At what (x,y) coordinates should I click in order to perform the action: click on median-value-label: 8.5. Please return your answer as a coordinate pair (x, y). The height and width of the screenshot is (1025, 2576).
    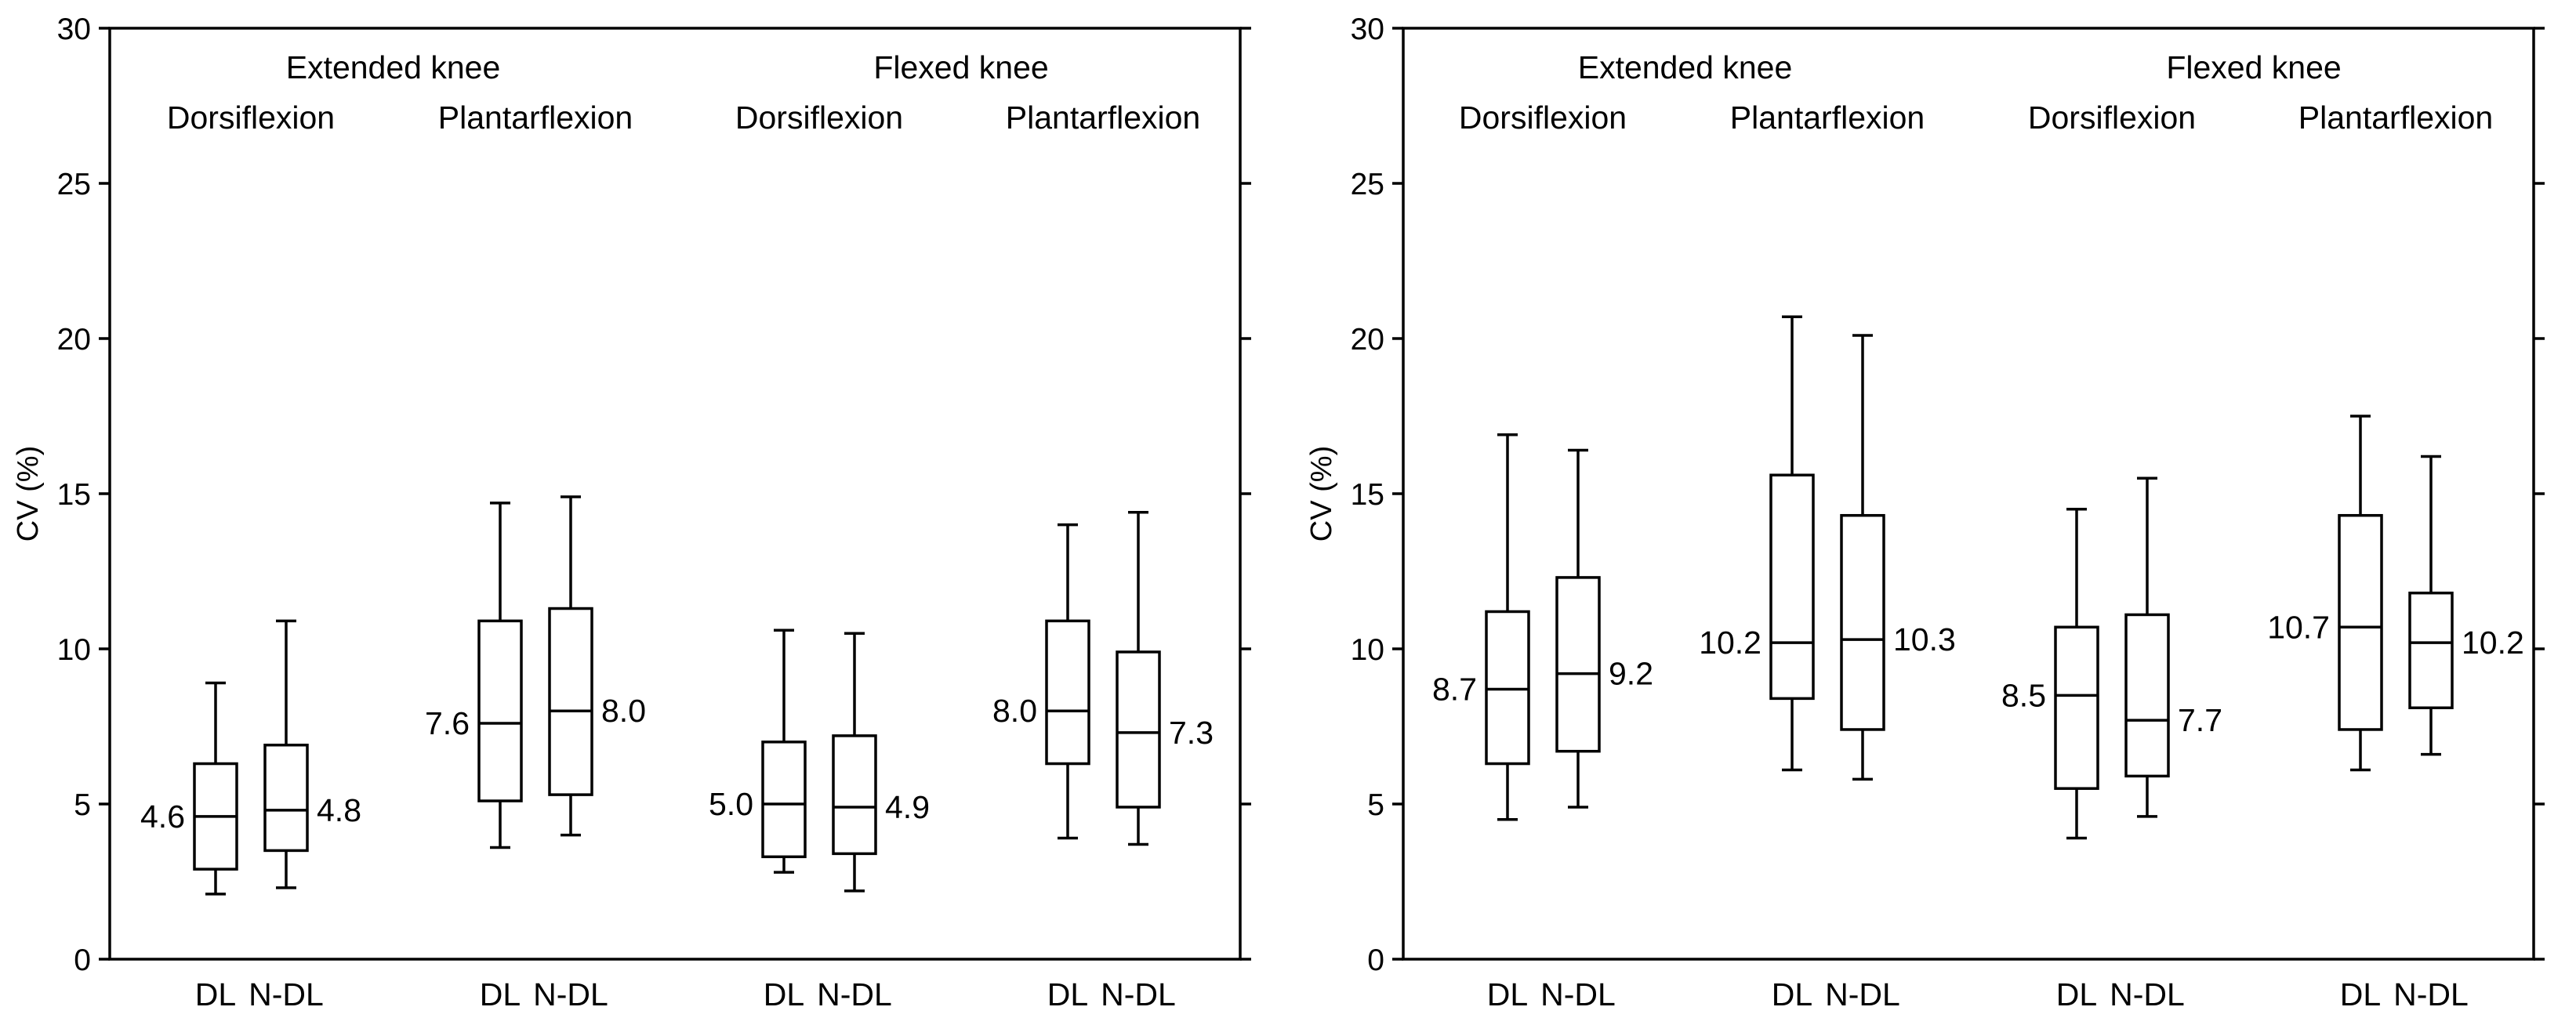
    Looking at the image, I should click on (2023, 695).